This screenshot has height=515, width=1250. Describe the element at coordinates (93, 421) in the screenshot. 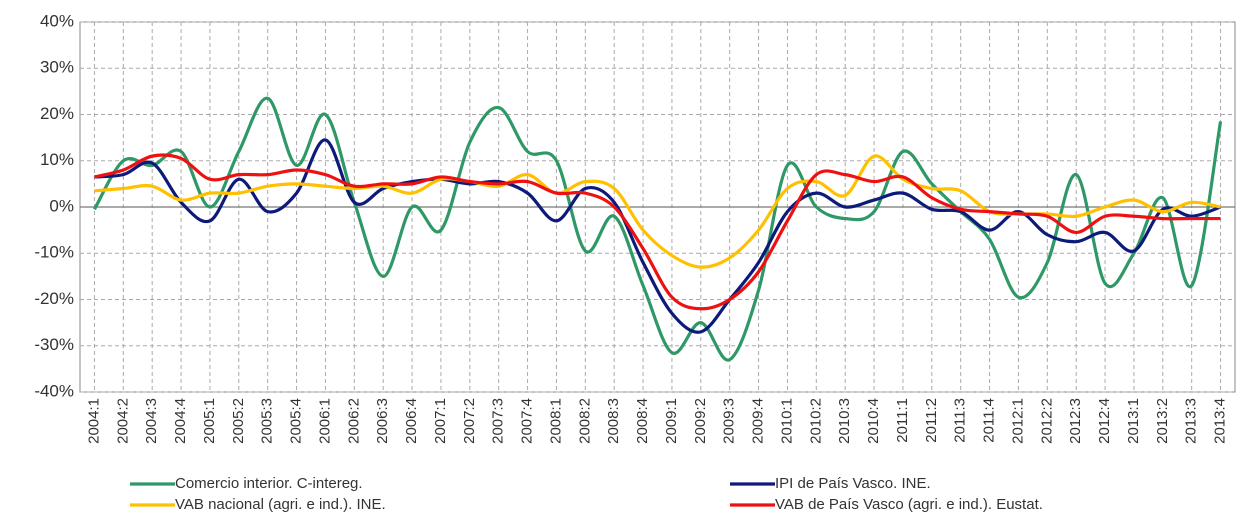

I see `x-tick-label: 2004:1` at that location.